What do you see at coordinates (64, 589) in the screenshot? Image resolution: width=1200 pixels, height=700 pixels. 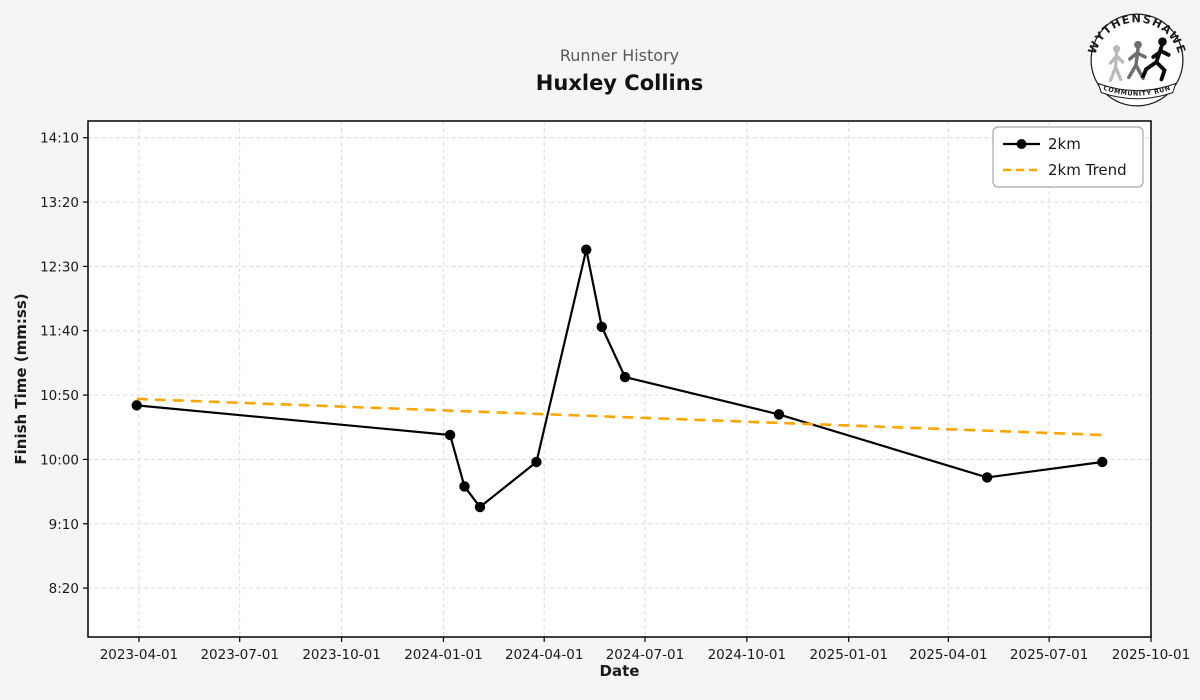 I see `y-tick-label: 8:20` at bounding box center [64, 589].